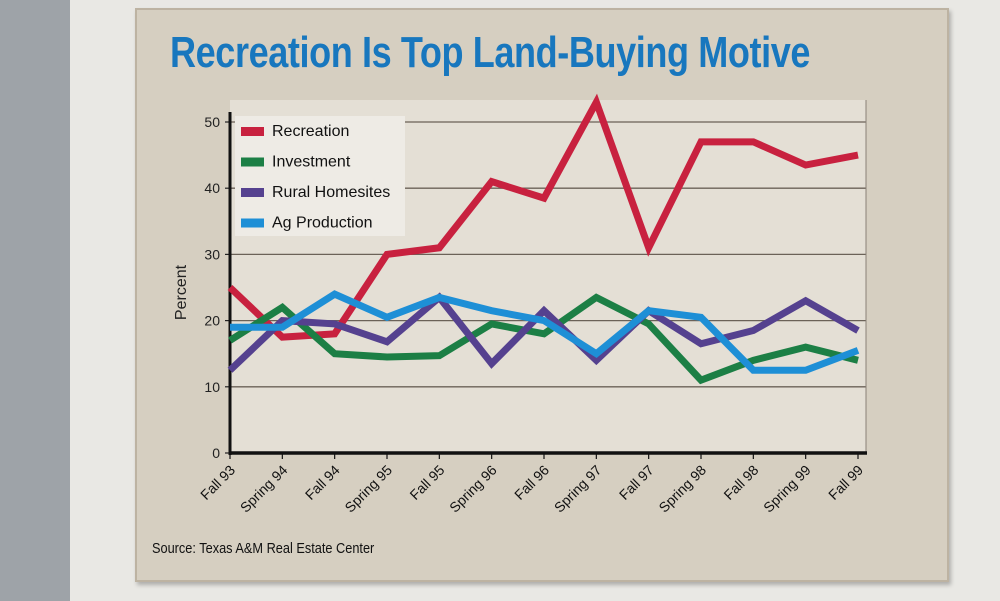 The width and height of the screenshot is (1000, 601). Describe the element at coordinates (845, 482) in the screenshot. I see `x-tick-label: Fall 99` at that location.